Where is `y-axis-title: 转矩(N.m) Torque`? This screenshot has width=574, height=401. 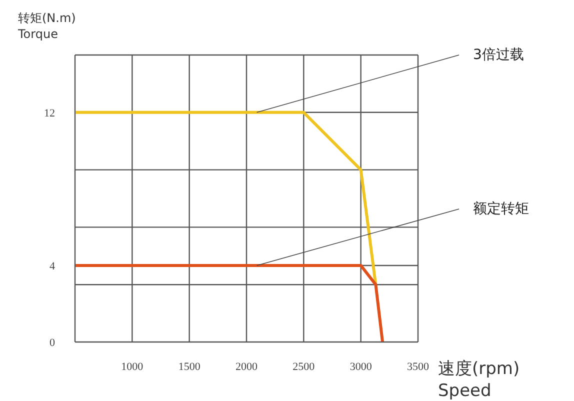
y-axis-title: 转矩(N.m) Torque is located at coordinates (46, 26).